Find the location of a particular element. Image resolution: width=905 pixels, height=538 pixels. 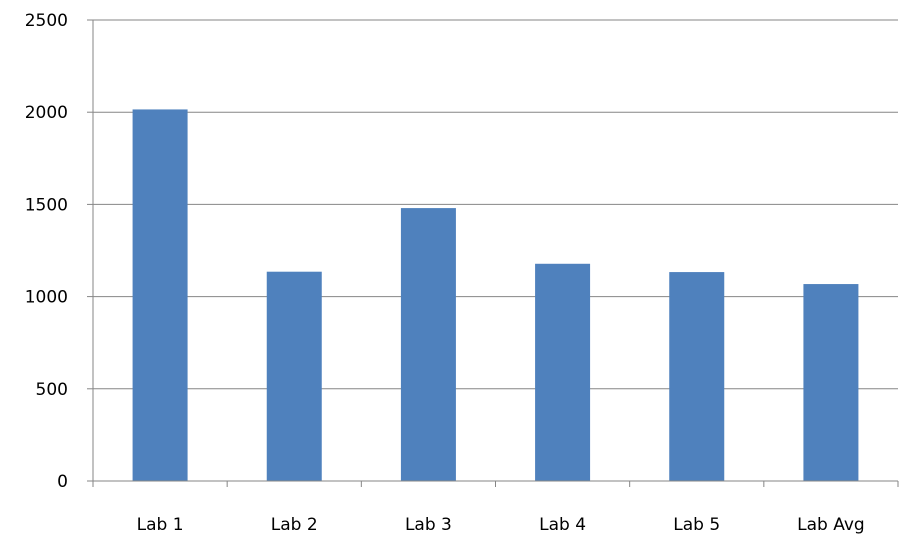

x-tick-label-5: Lab 5 is located at coordinates (696, 525).